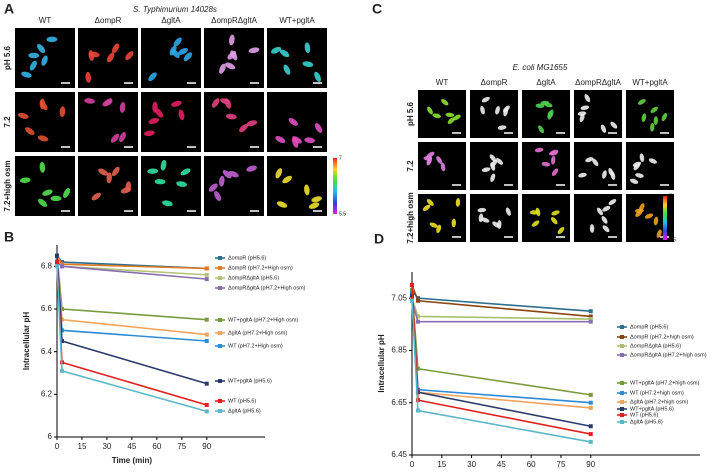 The image size is (725, 472). I want to click on legend-label: WT+pgltA (pH7.2+High osm), so click(263, 320).